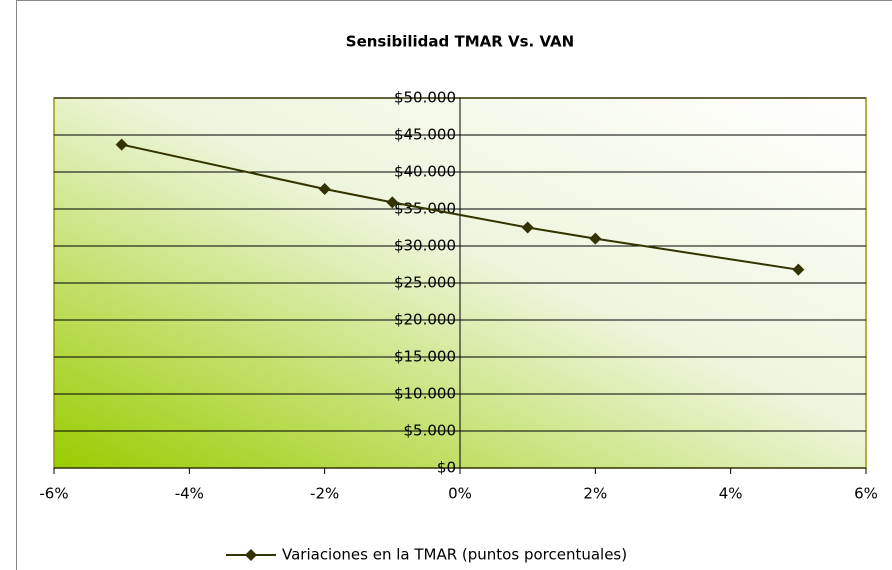 The image size is (892, 570). Describe the element at coordinates (425, 98) in the screenshot. I see `y-tick-label: $50.000` at that location.